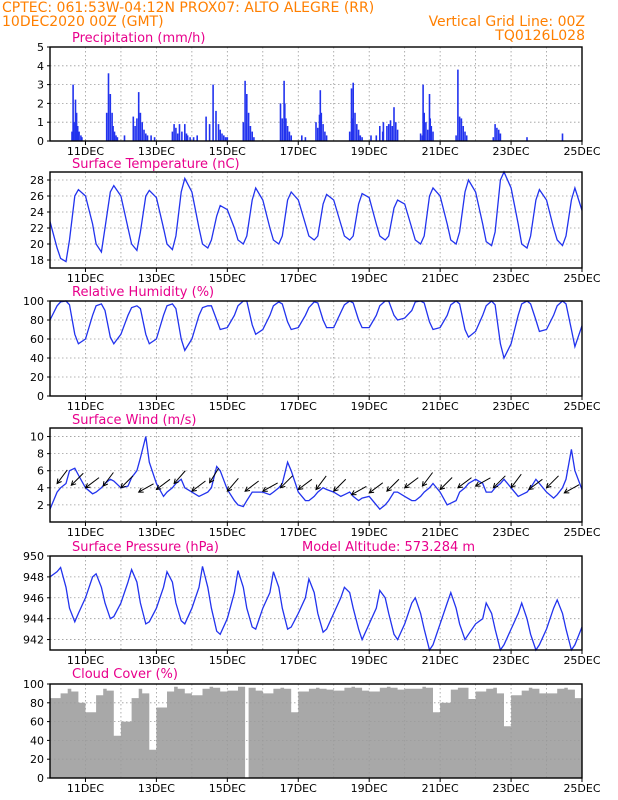 This screenshot has width=618, height=800. I want to click on wind-xtick-label: 19DEC, so click(369, 532).